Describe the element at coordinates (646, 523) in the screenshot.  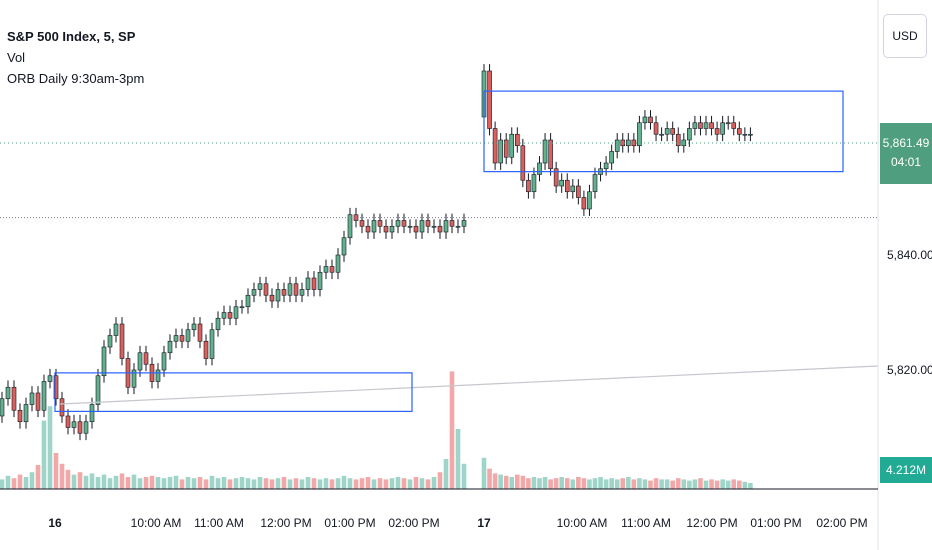
I see `x-tick-label: 11:00 AM` at that location.